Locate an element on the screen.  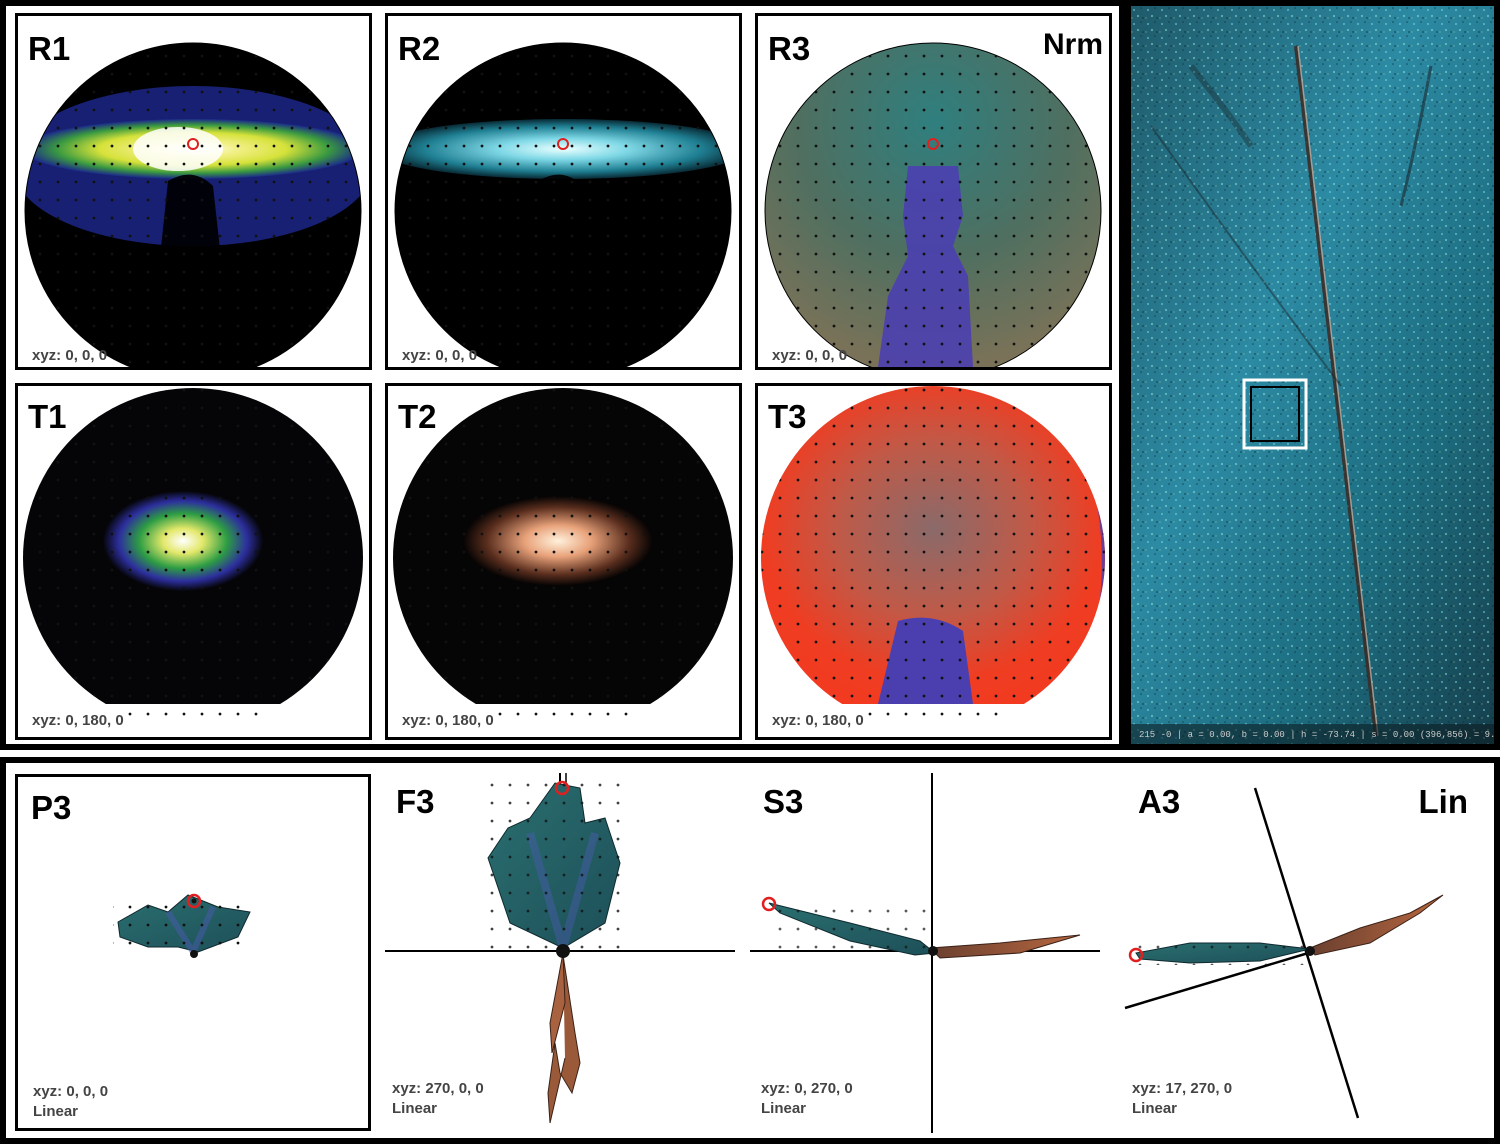
a3-marker-icon is located at coordinates (1136, 955).